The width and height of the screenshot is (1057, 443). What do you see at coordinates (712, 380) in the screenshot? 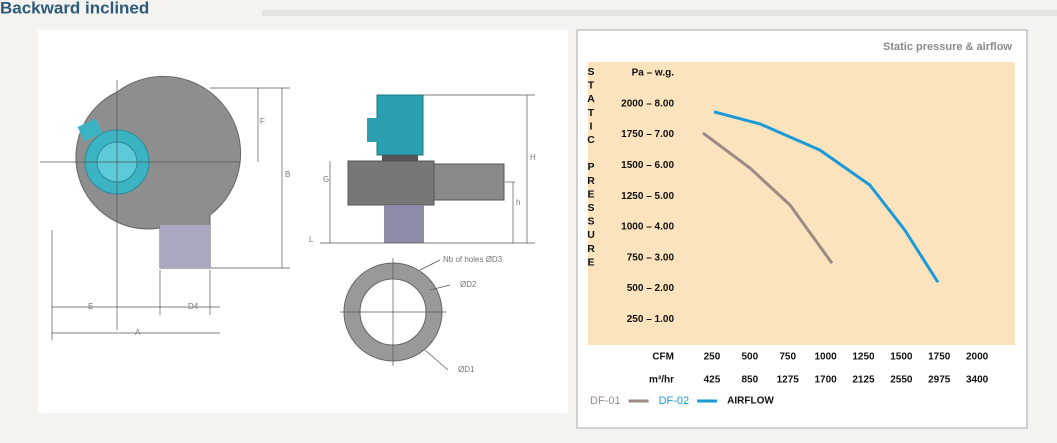
I see `x2-tick-label: 425` at bounding box center [712, 380].